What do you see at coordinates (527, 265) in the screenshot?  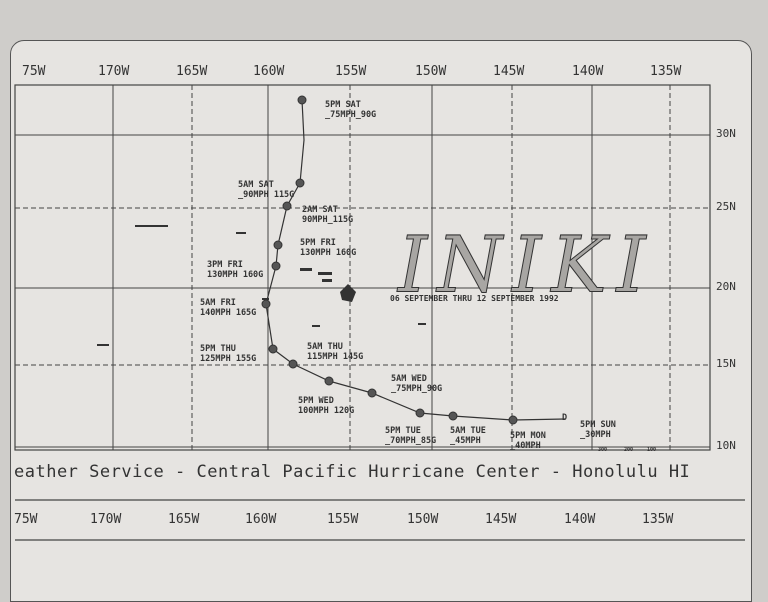 I see `storm-name-title: INIKI` at bounding box center [527, 265].